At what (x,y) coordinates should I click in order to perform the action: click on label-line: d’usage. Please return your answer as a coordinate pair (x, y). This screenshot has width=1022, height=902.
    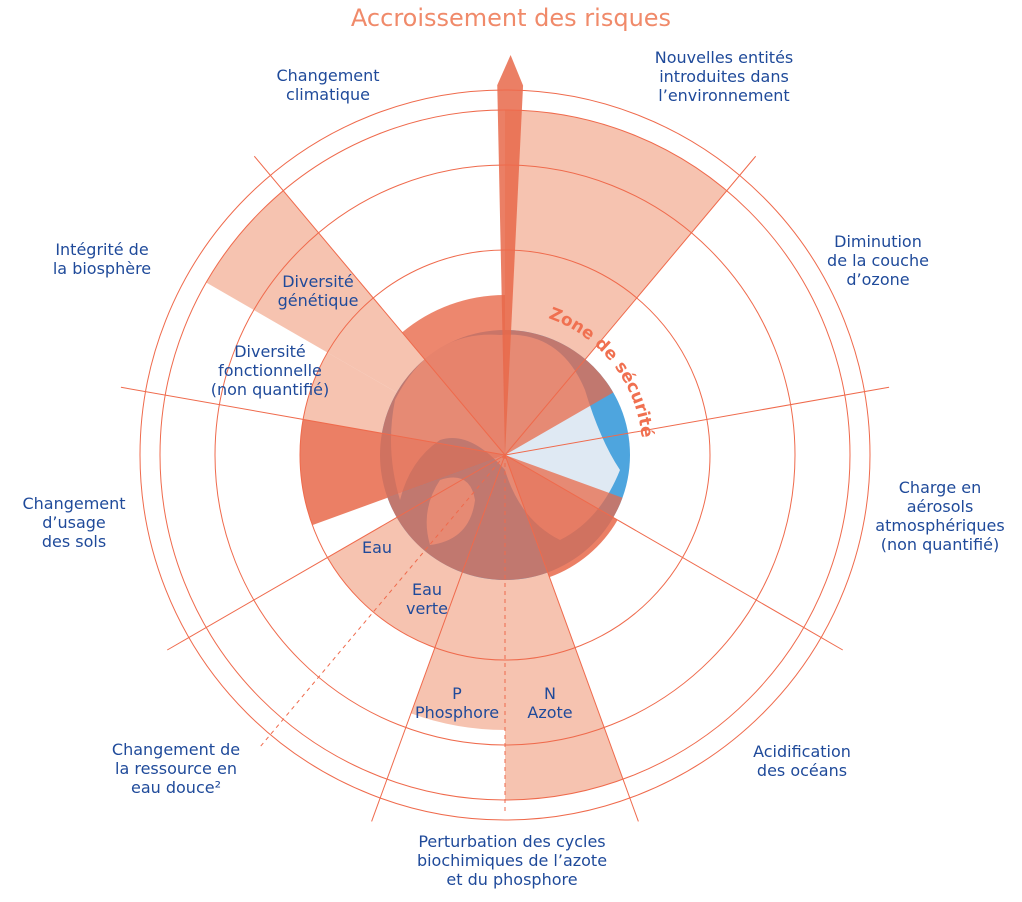
    Looking at the image, I should click on (74, 522).